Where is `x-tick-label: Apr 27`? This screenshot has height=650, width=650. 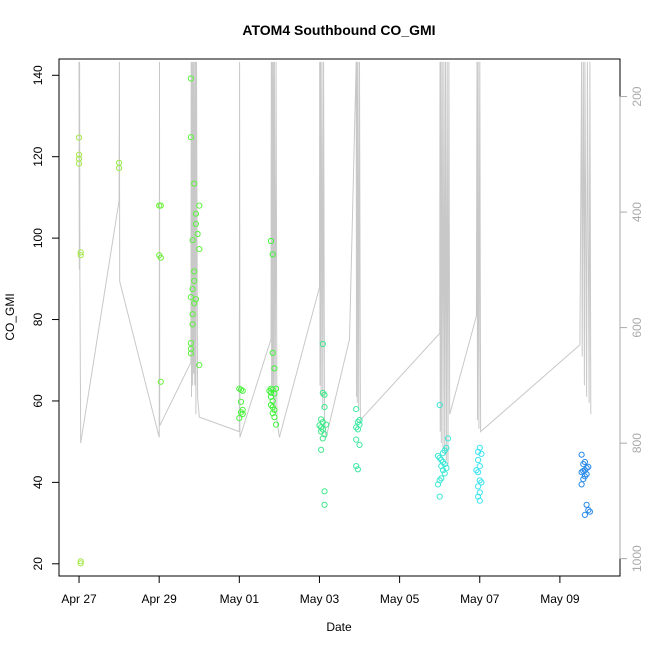 x-tick-label: Apr 27 is located at coordinates (79, 599).